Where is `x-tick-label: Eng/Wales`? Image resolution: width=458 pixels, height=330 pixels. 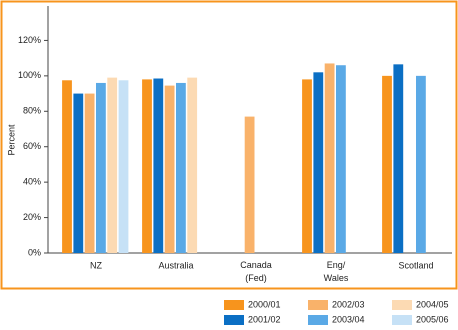 x-tick-label: Eng/Wales is located at coordinates (336, 271).